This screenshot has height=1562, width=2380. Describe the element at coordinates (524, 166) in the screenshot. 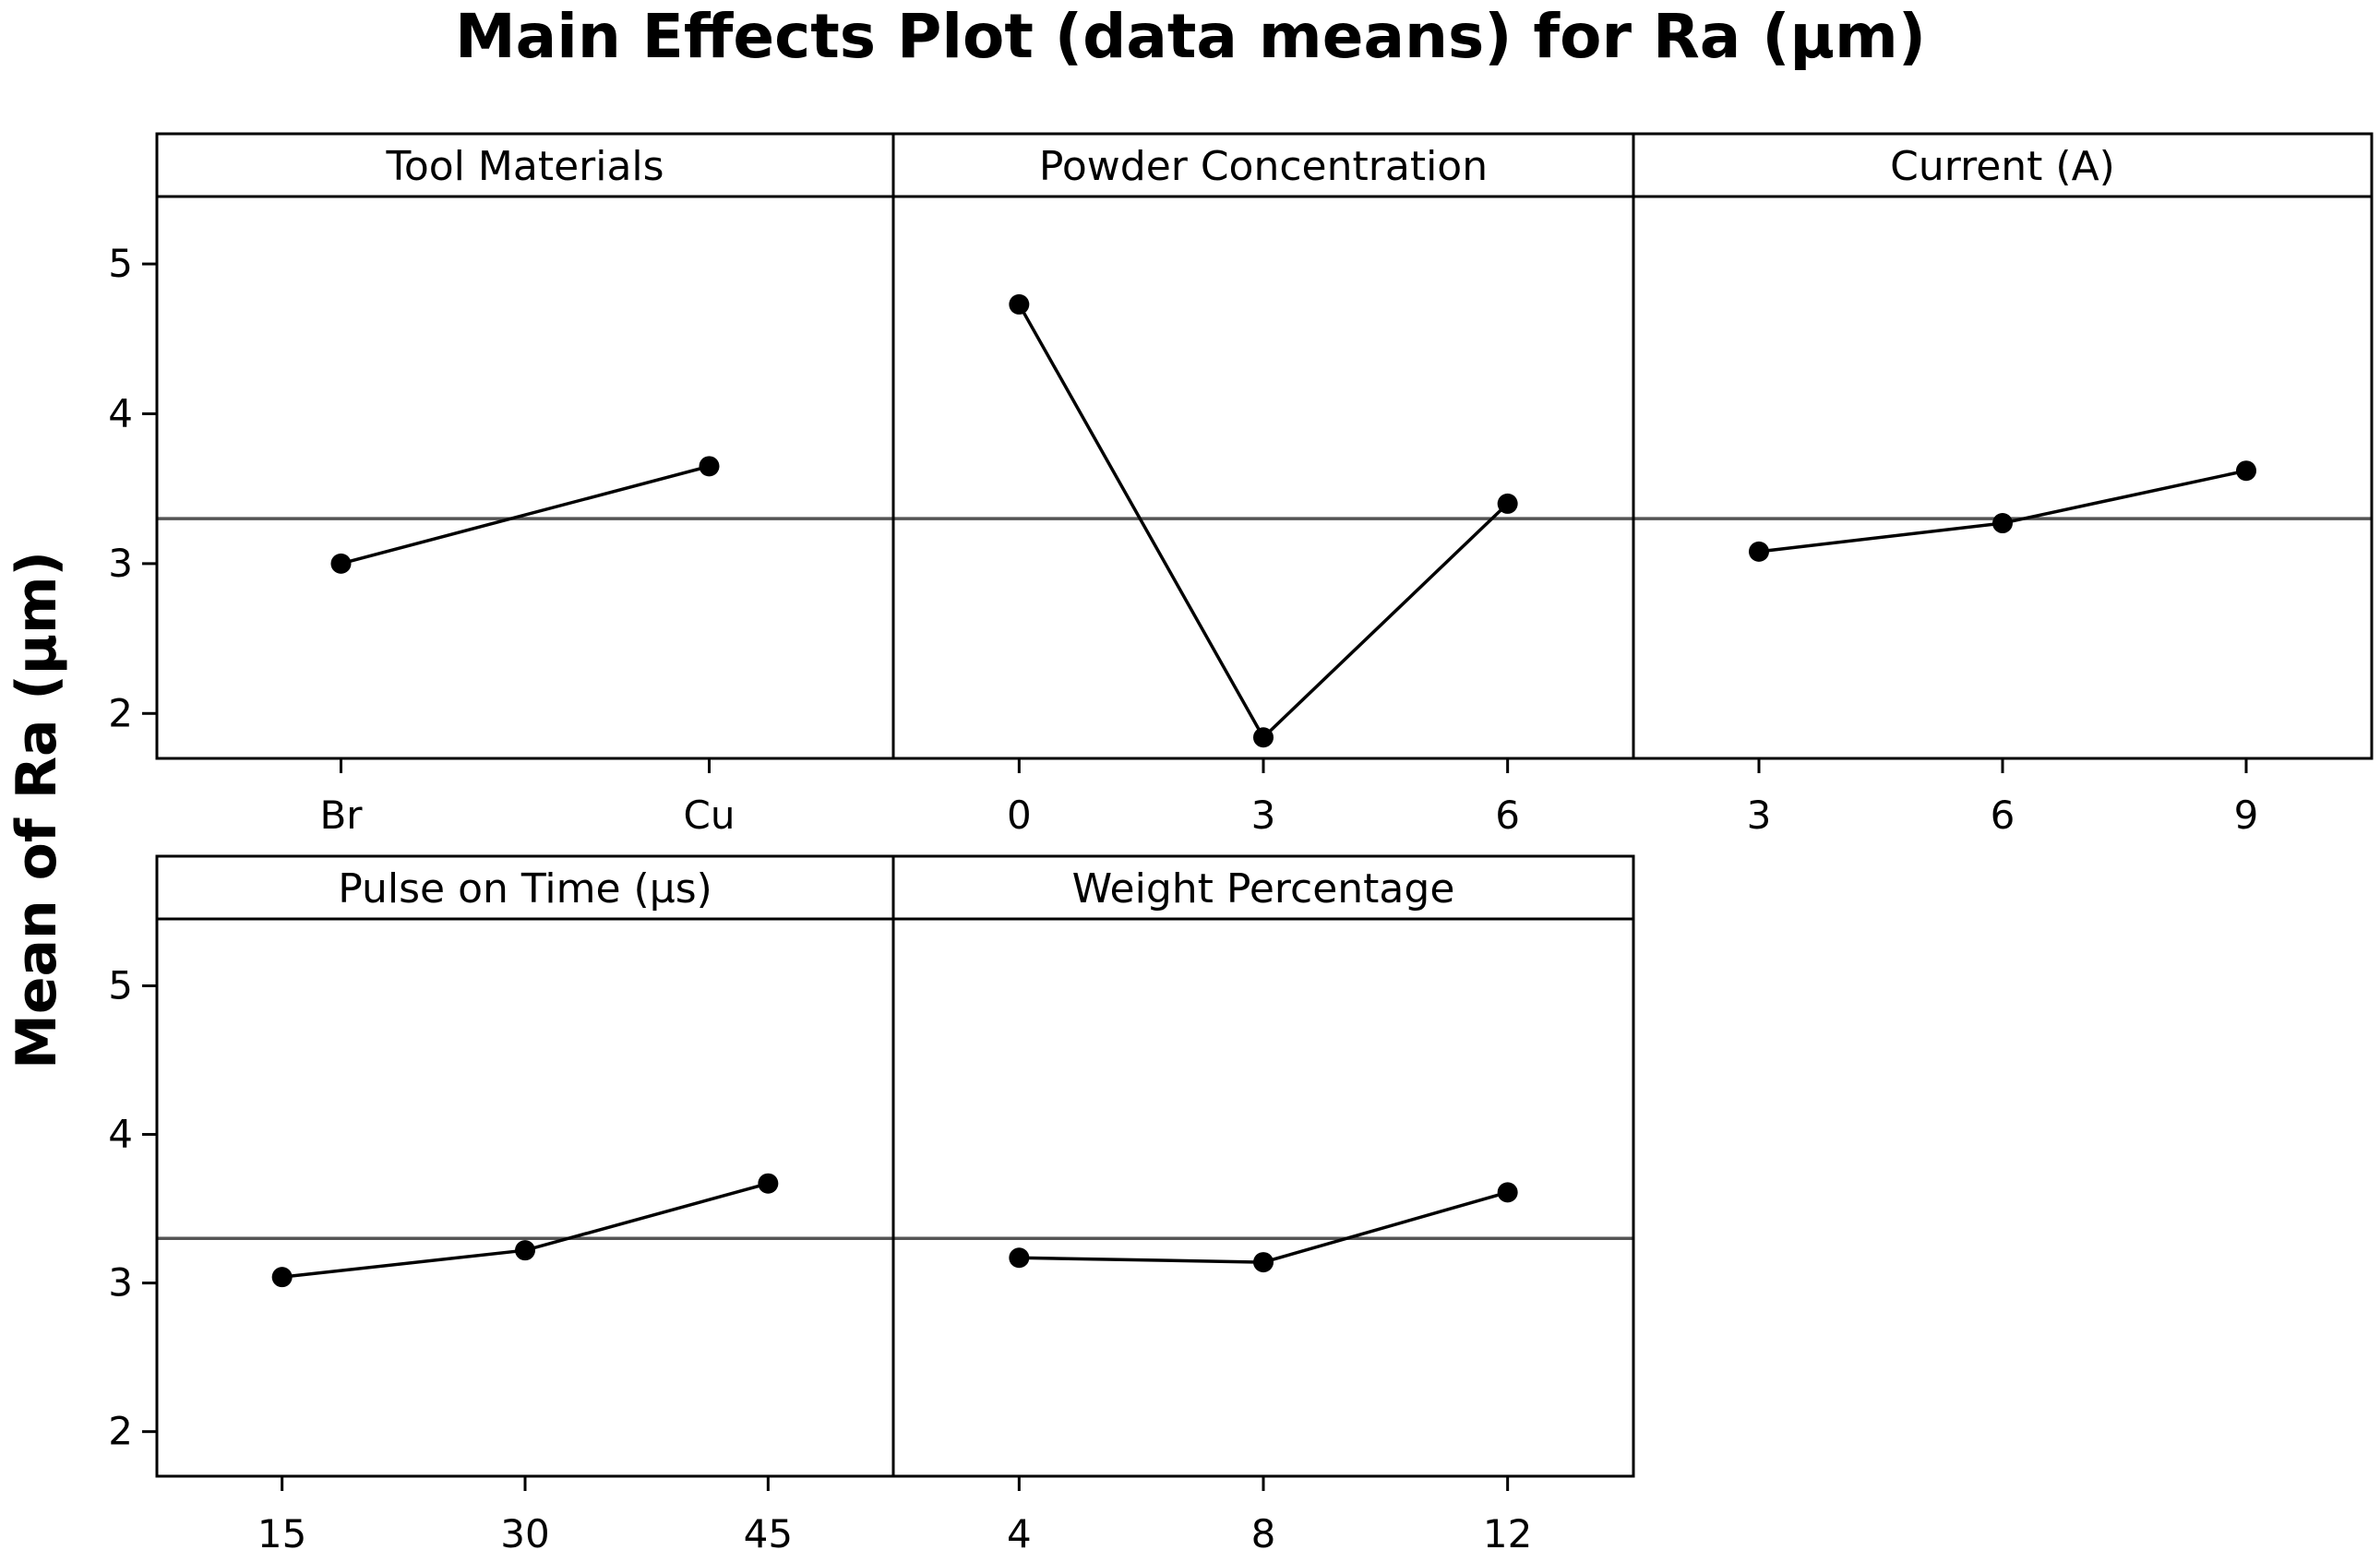

I see `panel-strip-label: Tool Materials` at that location.